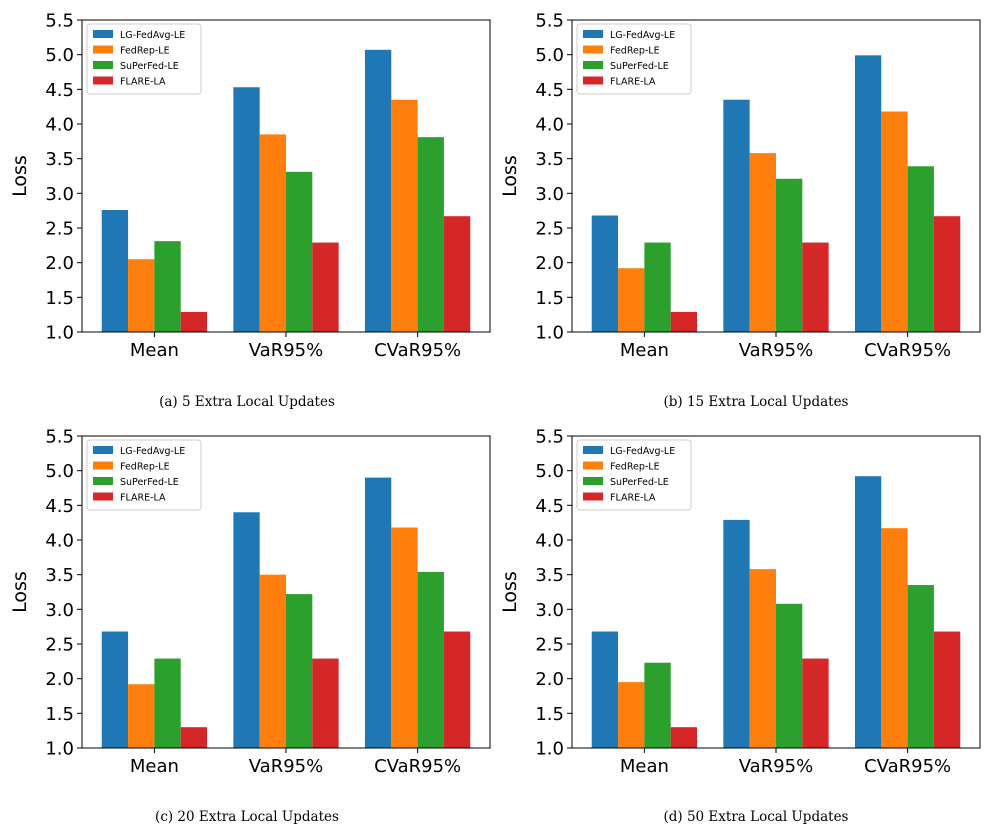 The height and width of the screenshot is (824, 984). What do you see at coordinates (286, 350) in the screenshot?
I see `x-tick-label: VaR95%` at bounding box center [286, 350].